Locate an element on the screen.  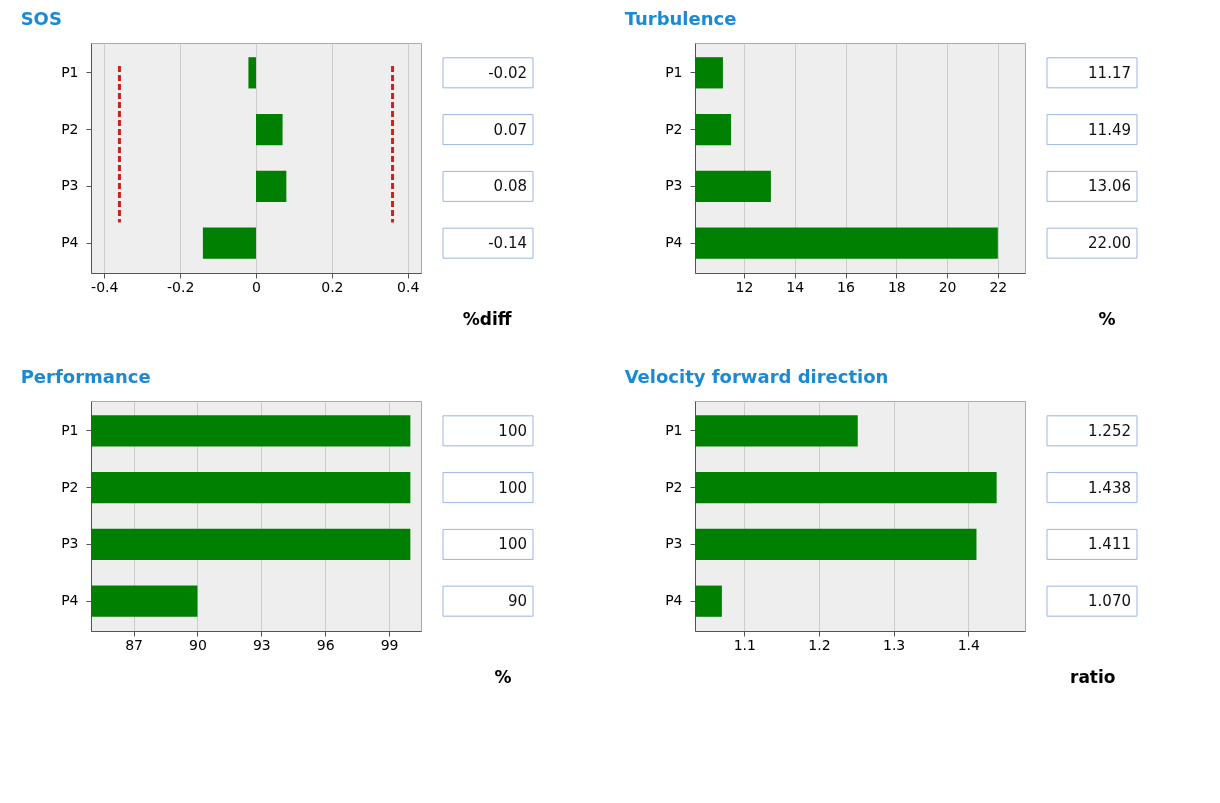
x-tick-label: 1.3 is located at coordinates (894, 644).